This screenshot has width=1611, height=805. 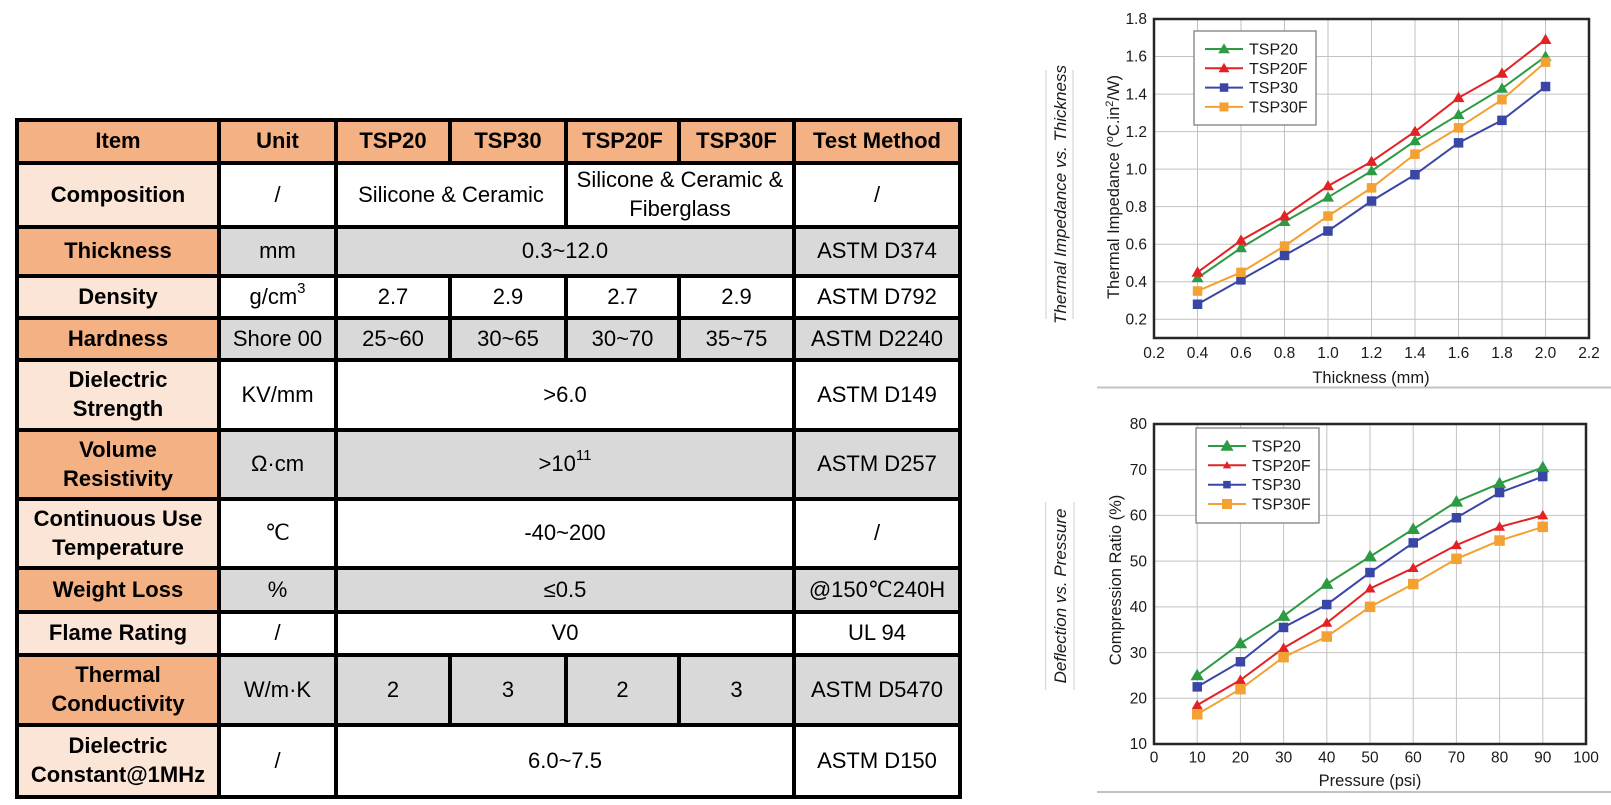 What do you see at coordinates (1543, 758) in the screenshot?
I see `svg-text: 90` at bounding box center [1543, 758].